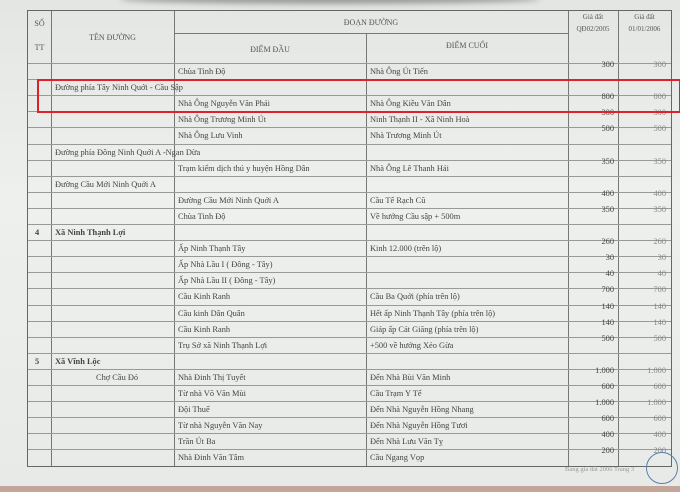 The image size is (680, 492). I want to click on end-point-cell: Đến Nhà Nguyễn Hồng Nhang, so click(422, 410).